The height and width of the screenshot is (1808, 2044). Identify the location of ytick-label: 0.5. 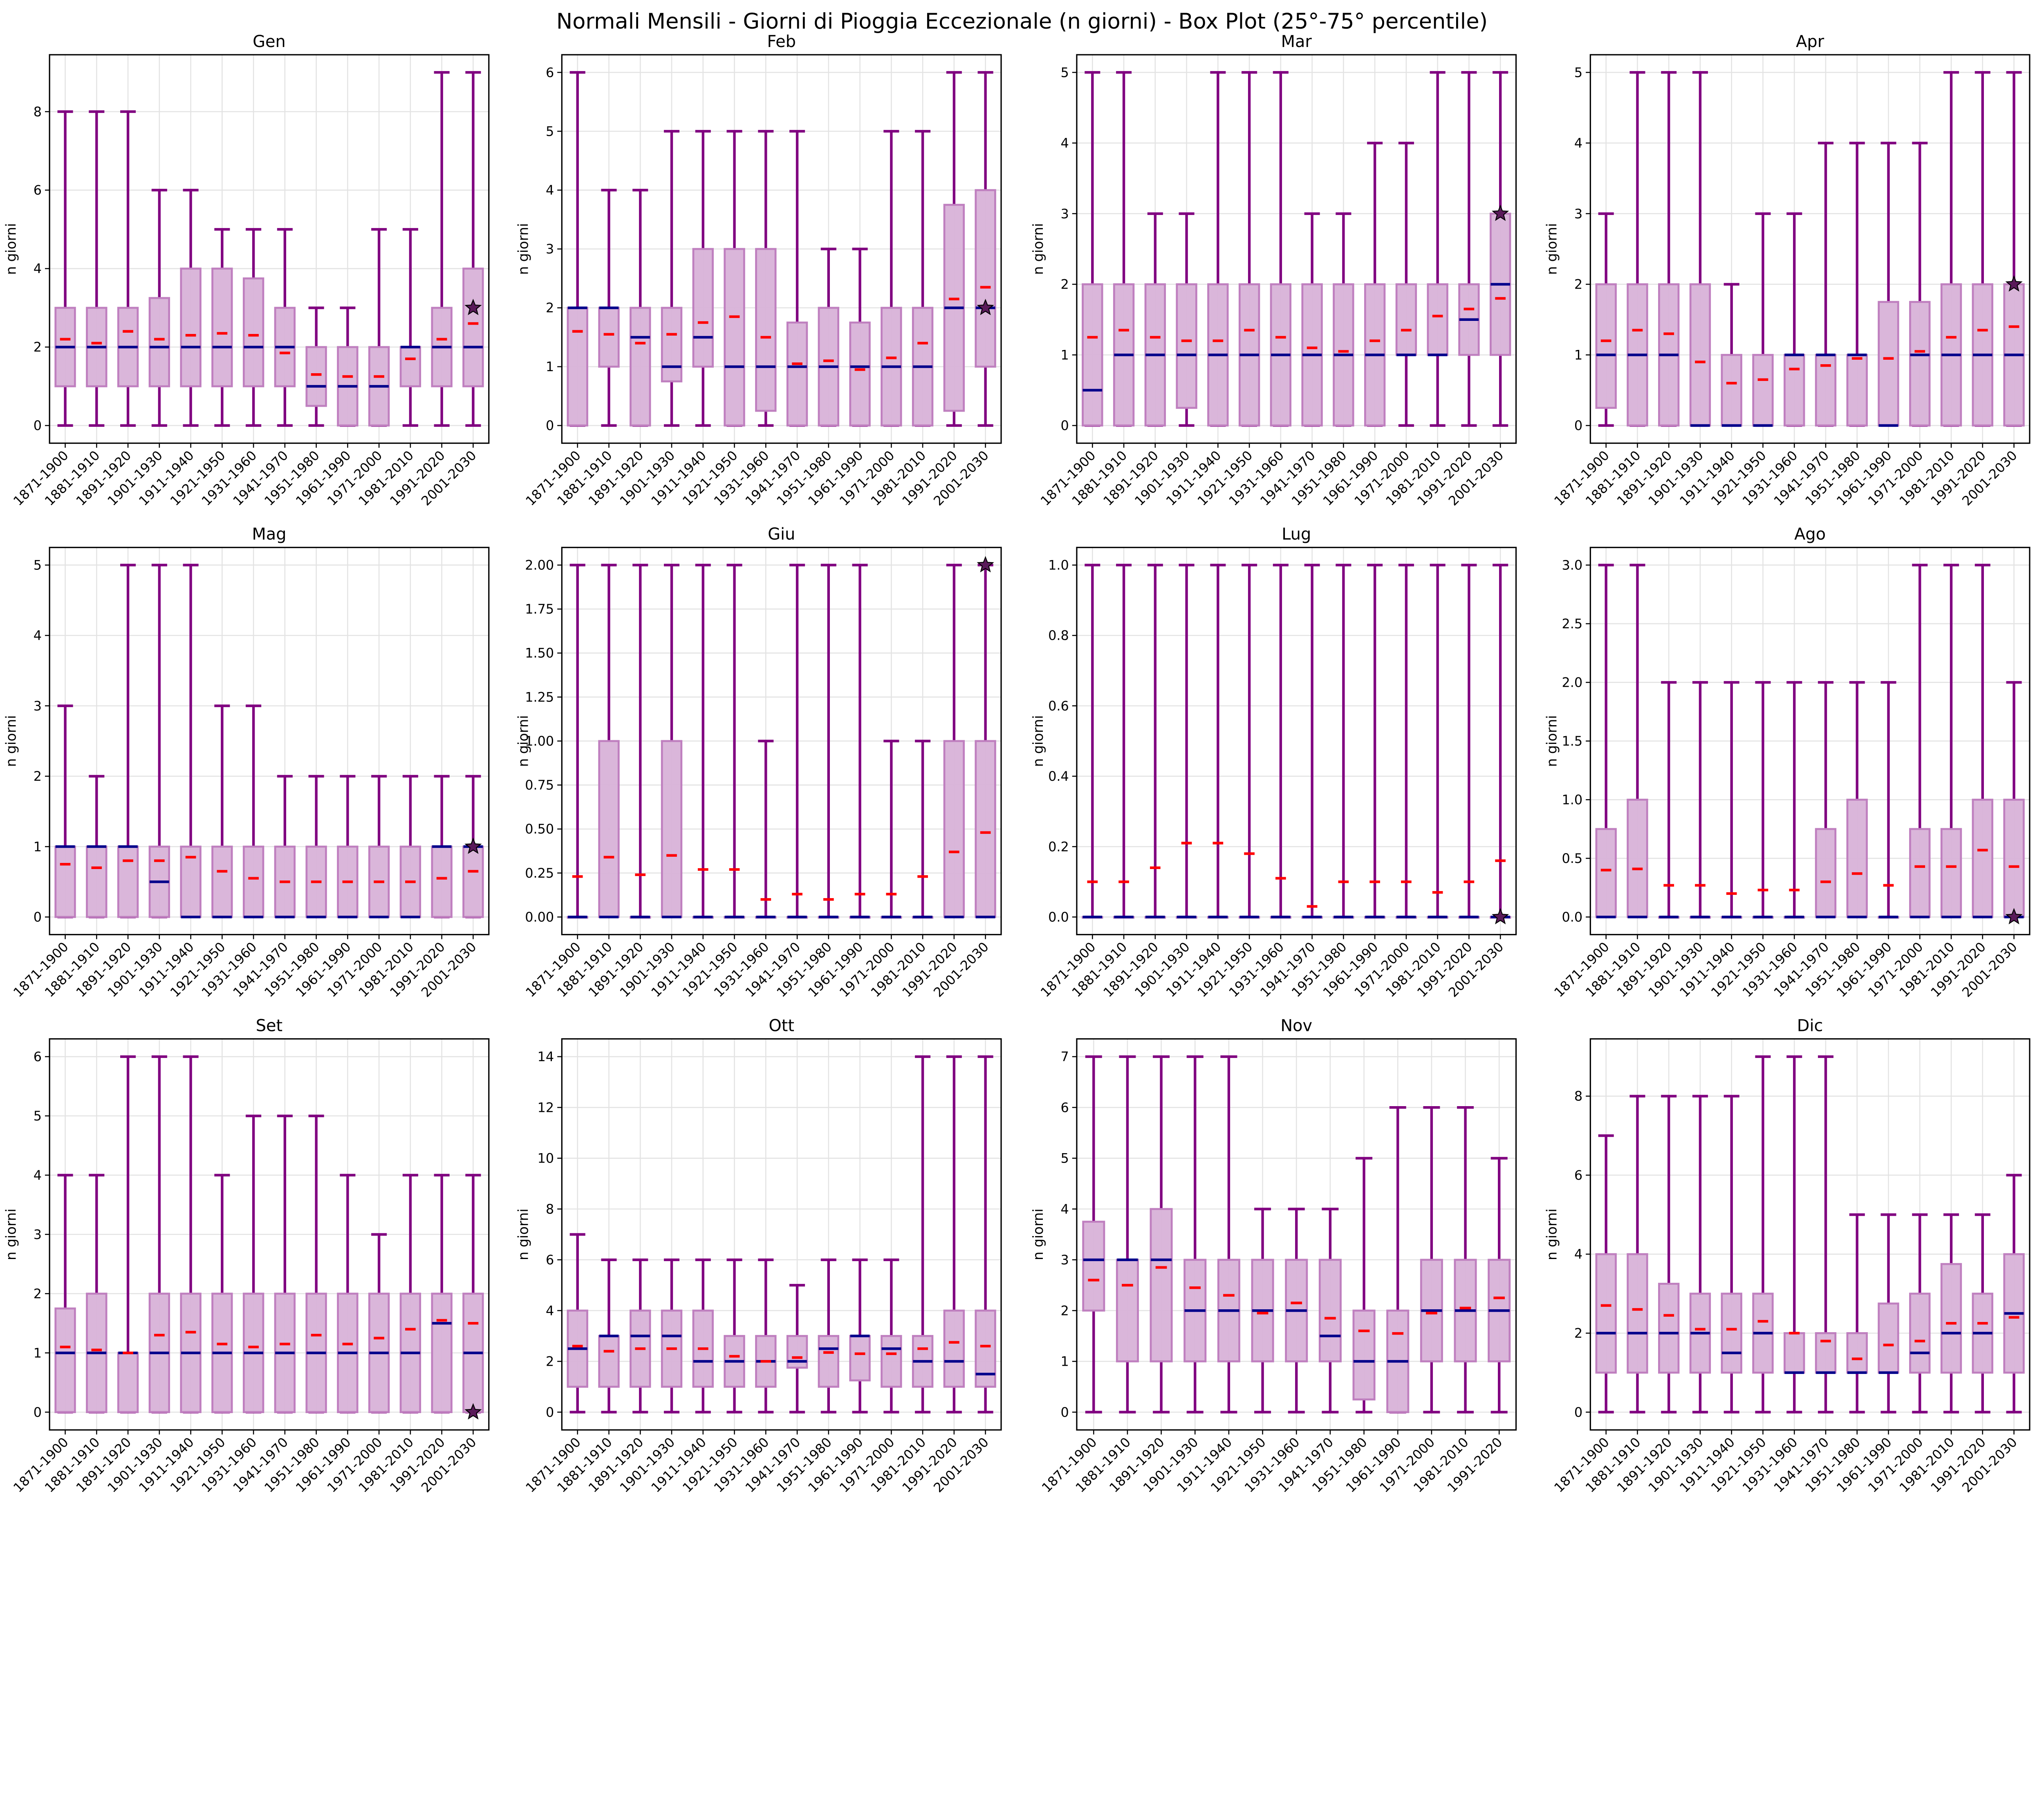
(1572, 858).